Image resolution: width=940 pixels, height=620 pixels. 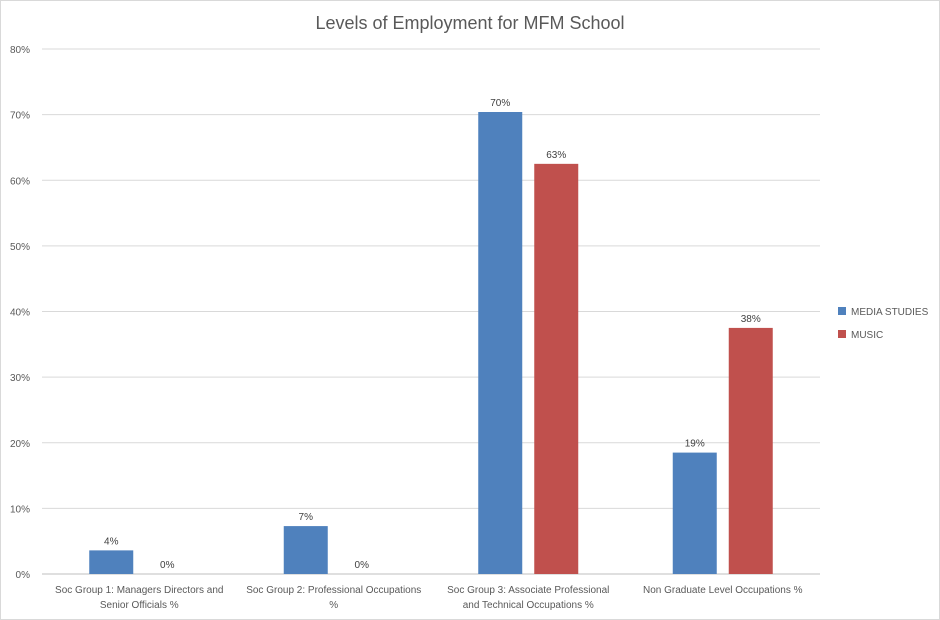 I want to click on data-label: 38%, so click(x=751, y=319).